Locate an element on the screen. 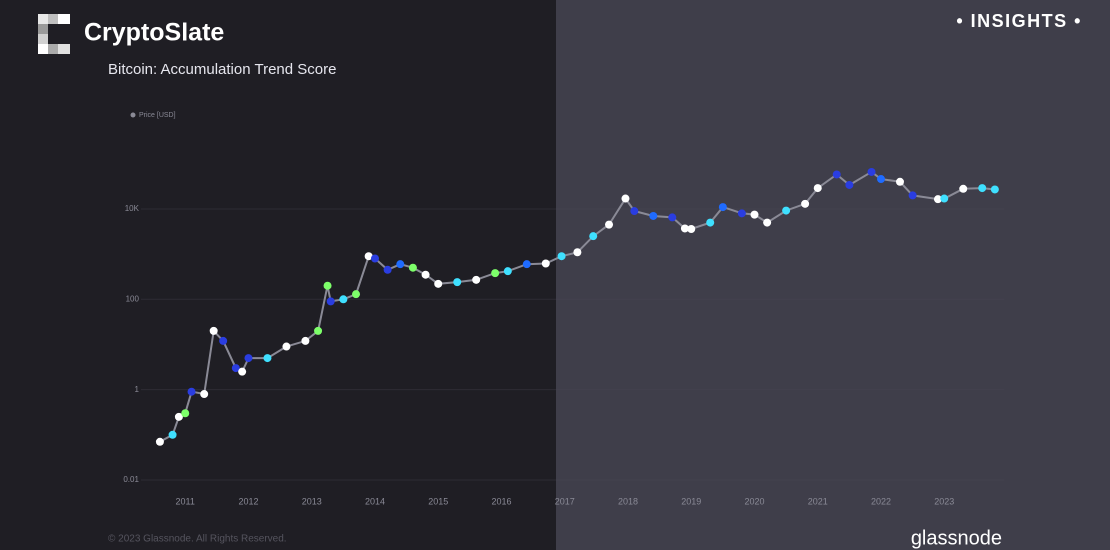  y-tick-label: 10K is located at coordinates (132, 208).